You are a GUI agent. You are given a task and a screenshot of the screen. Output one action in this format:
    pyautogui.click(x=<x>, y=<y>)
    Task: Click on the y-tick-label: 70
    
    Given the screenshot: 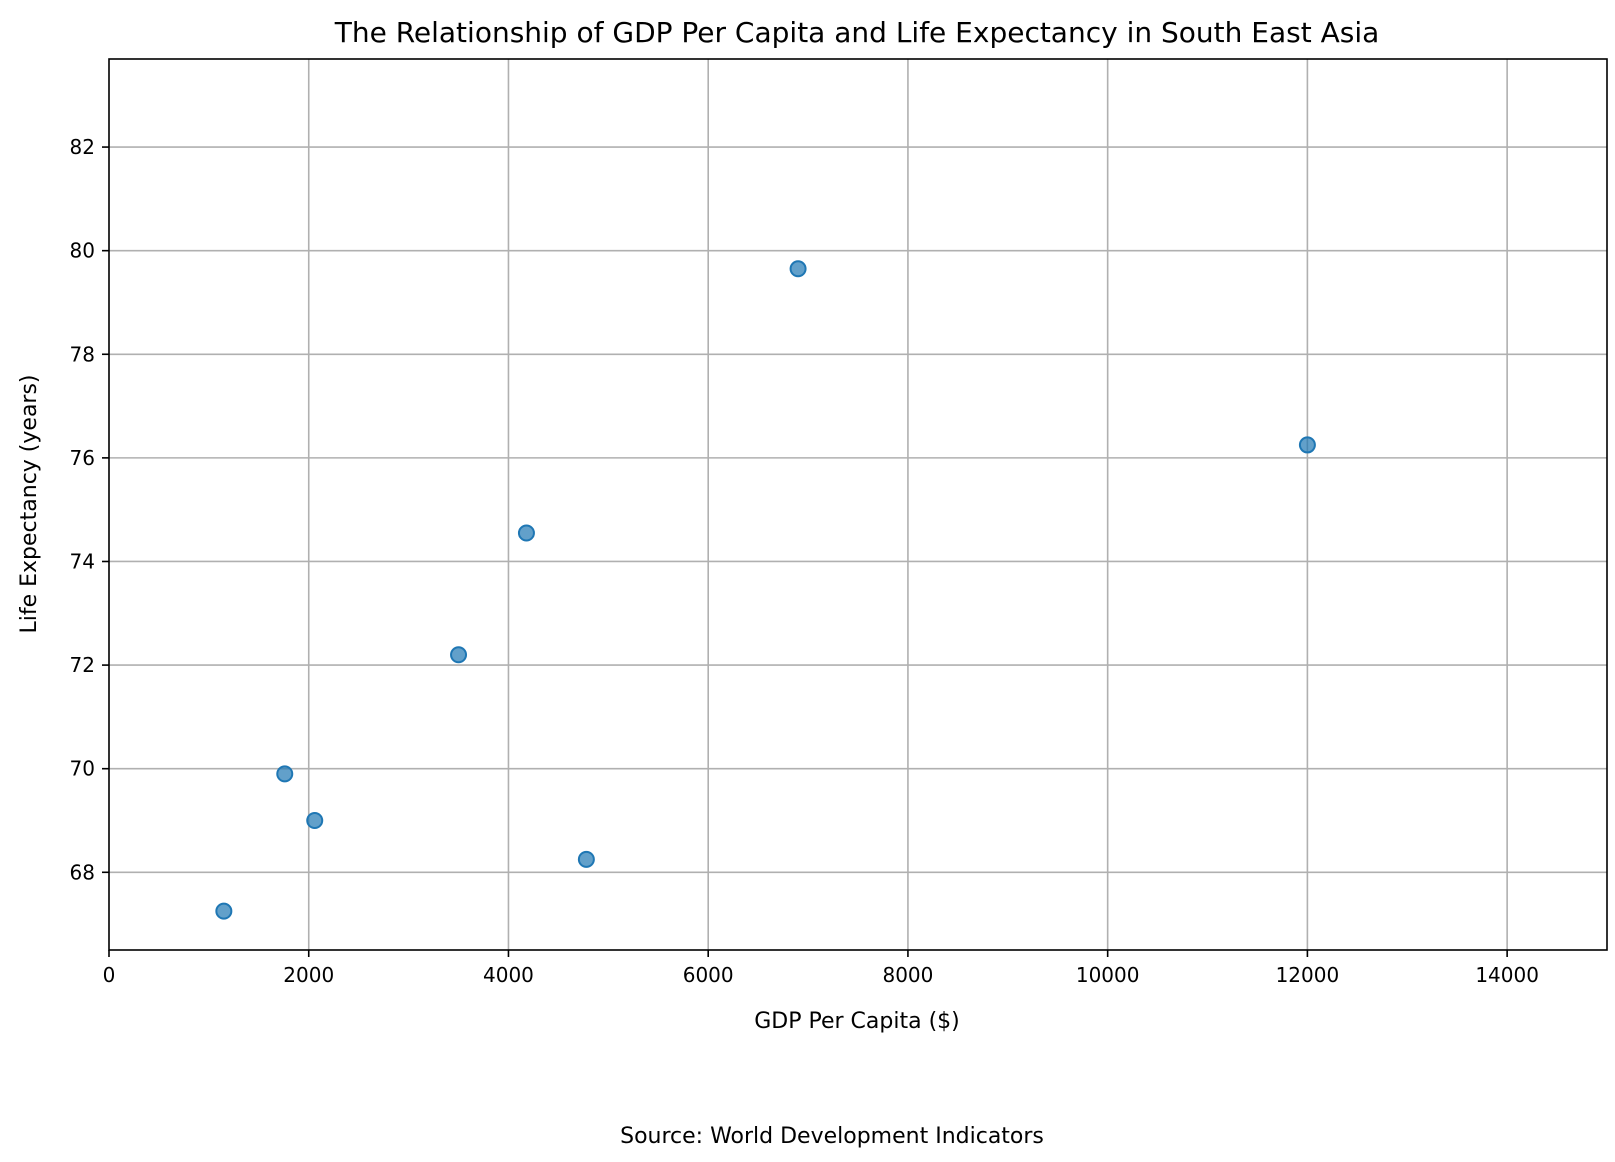 What is the action you would take?
    pyautogui.click(x=82, y=769)
    